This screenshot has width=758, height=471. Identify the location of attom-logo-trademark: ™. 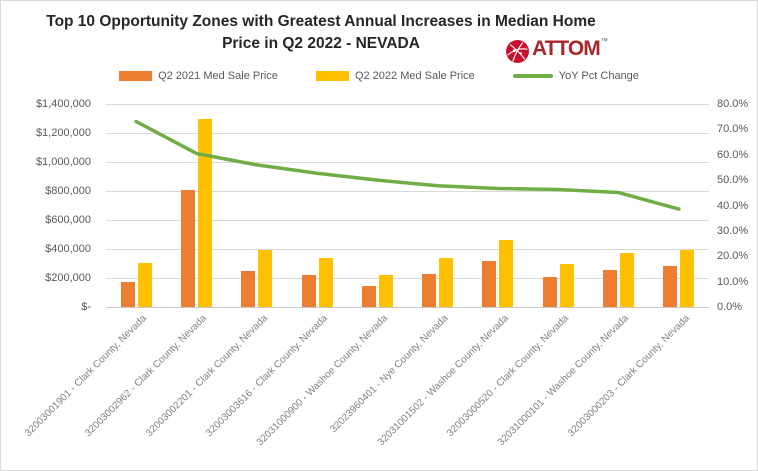
(604, 41).